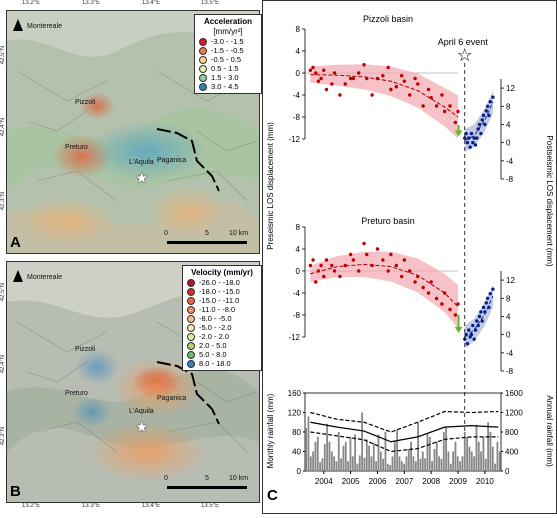 The height and width of the screenshot is (518, 557). Describe the element at coordinates (213, 354) in the screenshot. I see `legend-label: 5.0 - 8.0` at that location.